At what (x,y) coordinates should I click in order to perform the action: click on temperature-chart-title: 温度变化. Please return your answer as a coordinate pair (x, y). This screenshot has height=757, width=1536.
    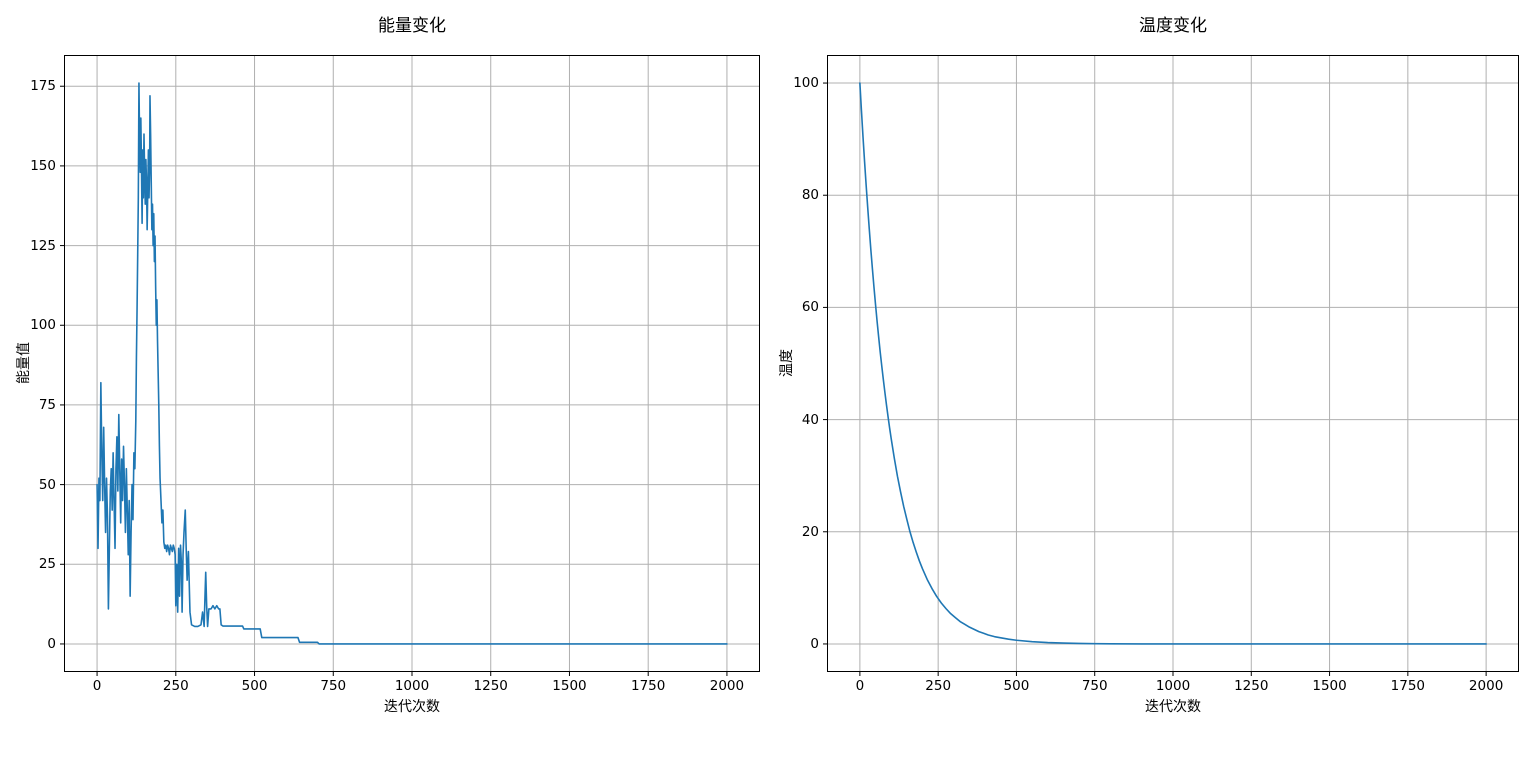
    Looking at the image, I should click on (1173, 26).